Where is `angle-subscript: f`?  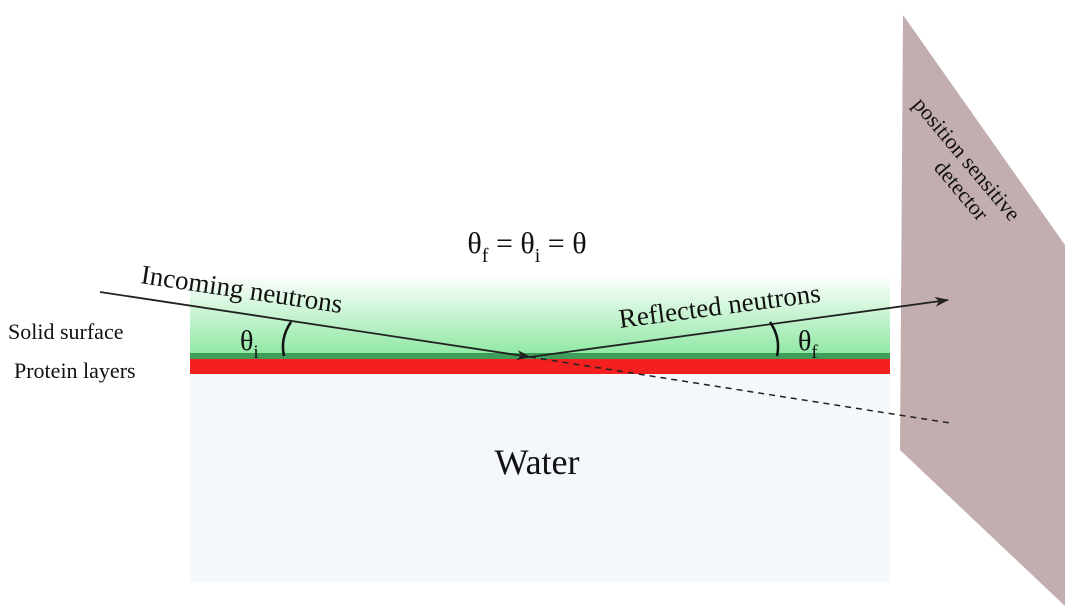 angle-subscript: f is located at coordinates (814, 352).